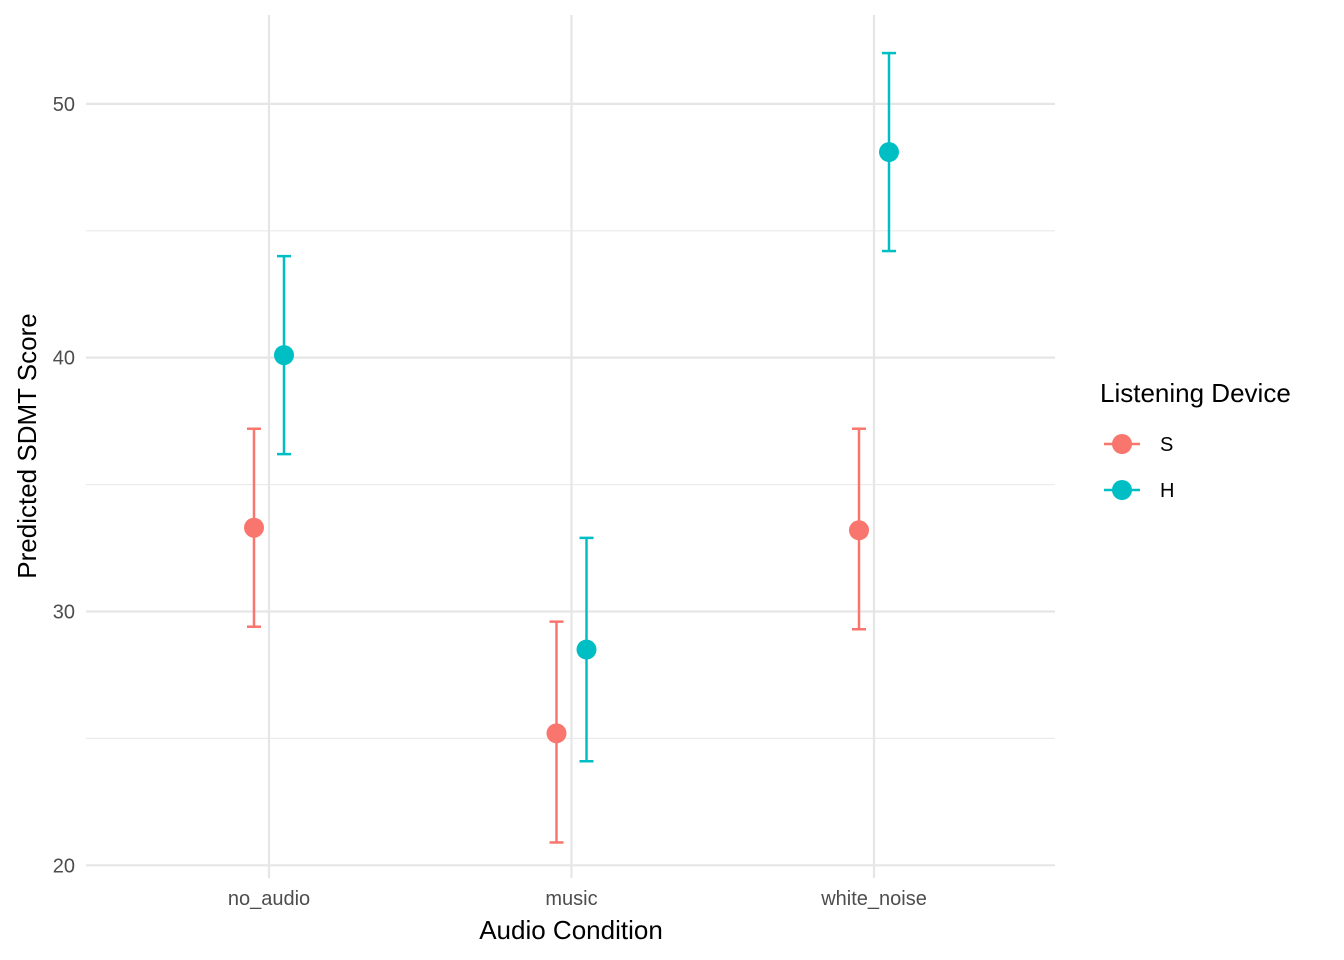 This screenshot has width=1344, height=960. I want to click on y-axis-title: Predicted SDMT Score, so click(27, 445).